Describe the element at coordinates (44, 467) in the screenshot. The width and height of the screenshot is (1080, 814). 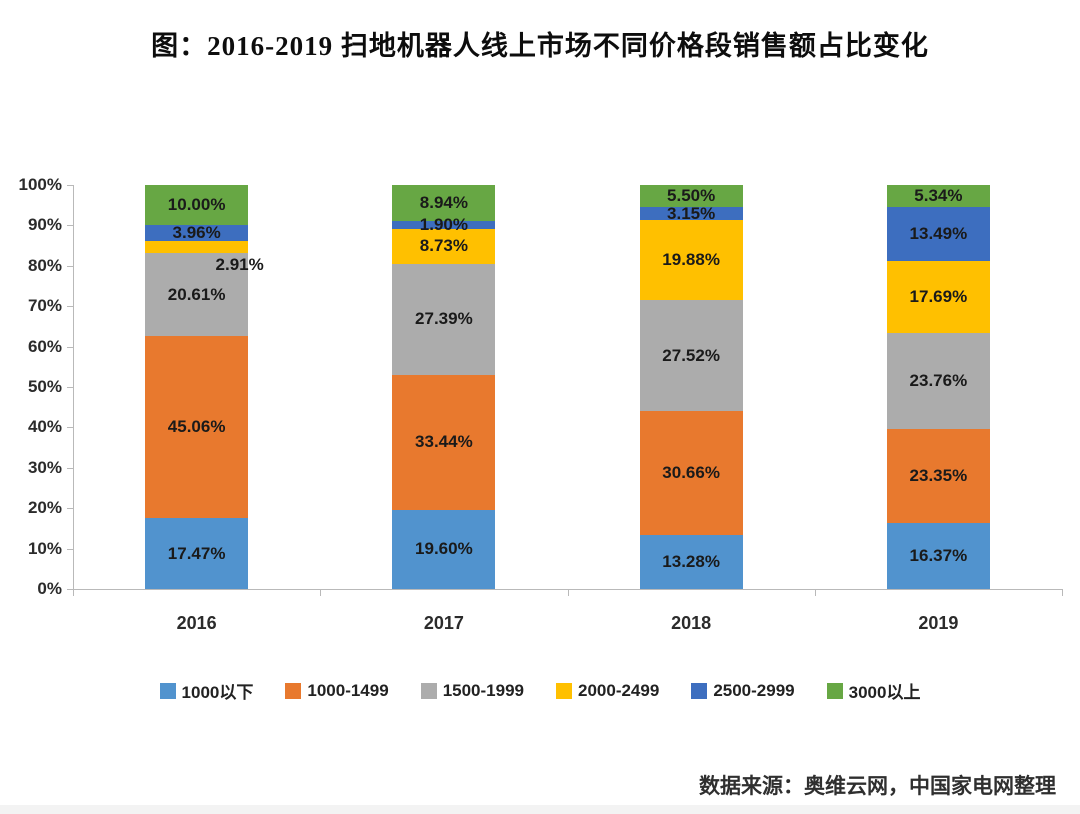
I see `y-axis-tick-label: 30%` at that location.